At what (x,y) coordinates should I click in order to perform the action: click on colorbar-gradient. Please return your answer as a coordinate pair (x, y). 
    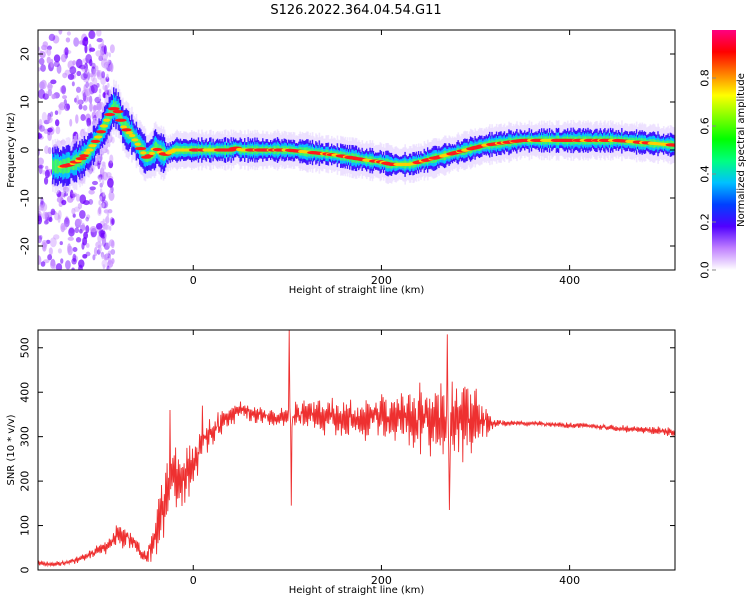
    Looking at the image, I should click on (724, 150).